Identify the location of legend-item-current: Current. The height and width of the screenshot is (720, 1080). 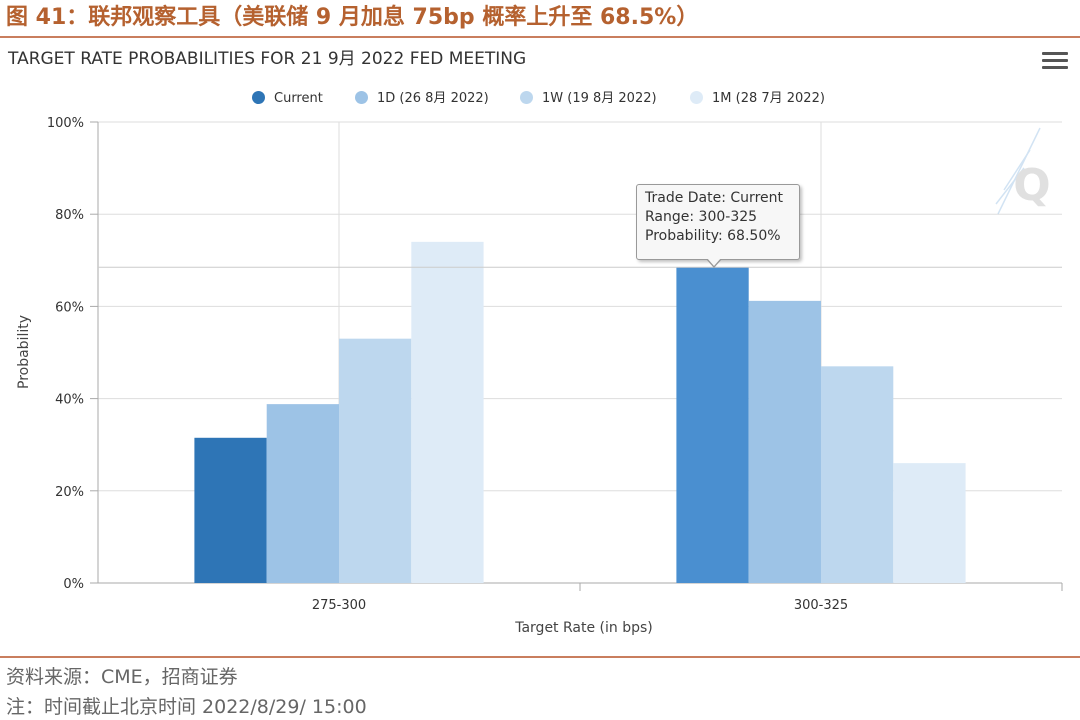
(287, 99).